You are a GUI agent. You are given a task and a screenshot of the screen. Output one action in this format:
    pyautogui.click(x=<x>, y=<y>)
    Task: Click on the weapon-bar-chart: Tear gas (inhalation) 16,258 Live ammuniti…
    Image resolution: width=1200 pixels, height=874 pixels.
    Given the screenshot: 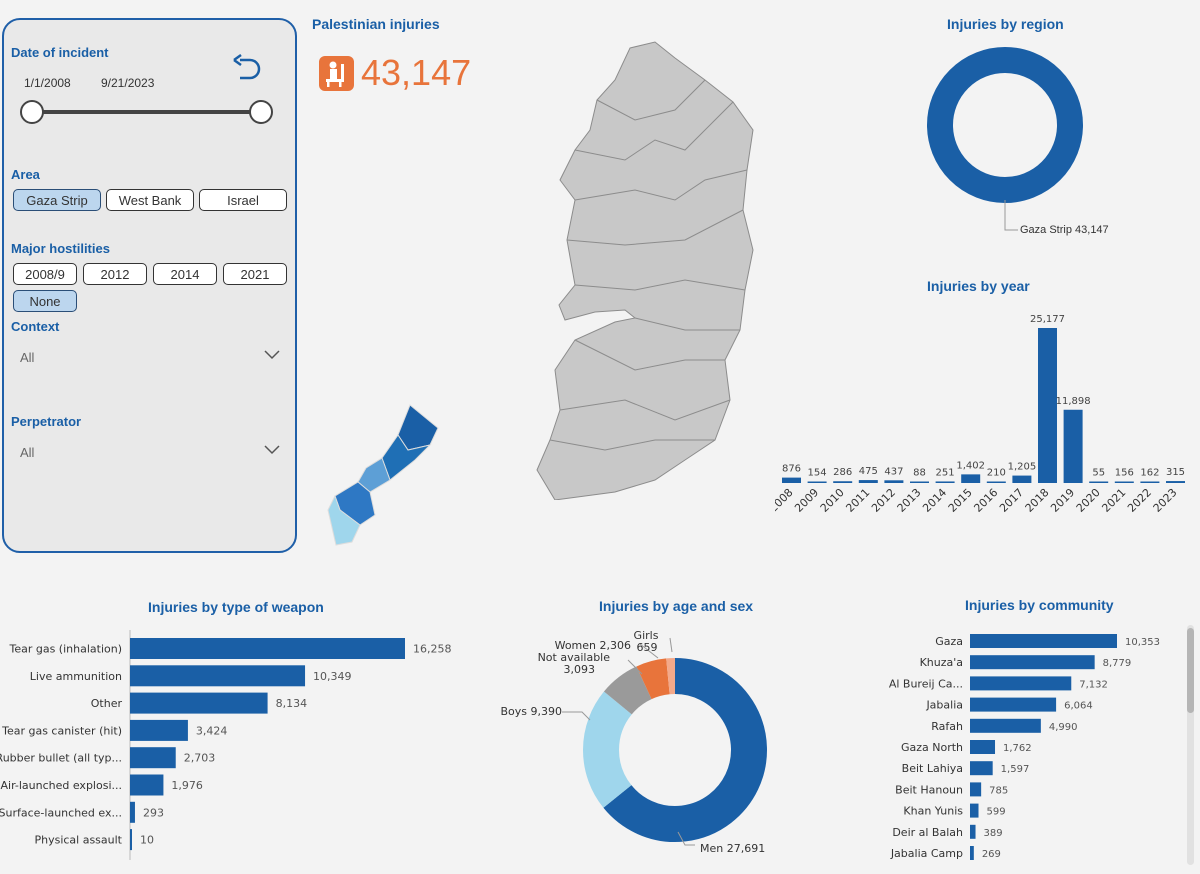 What is the action you would take?
    pyautogui.click(x=235, y=745)
    